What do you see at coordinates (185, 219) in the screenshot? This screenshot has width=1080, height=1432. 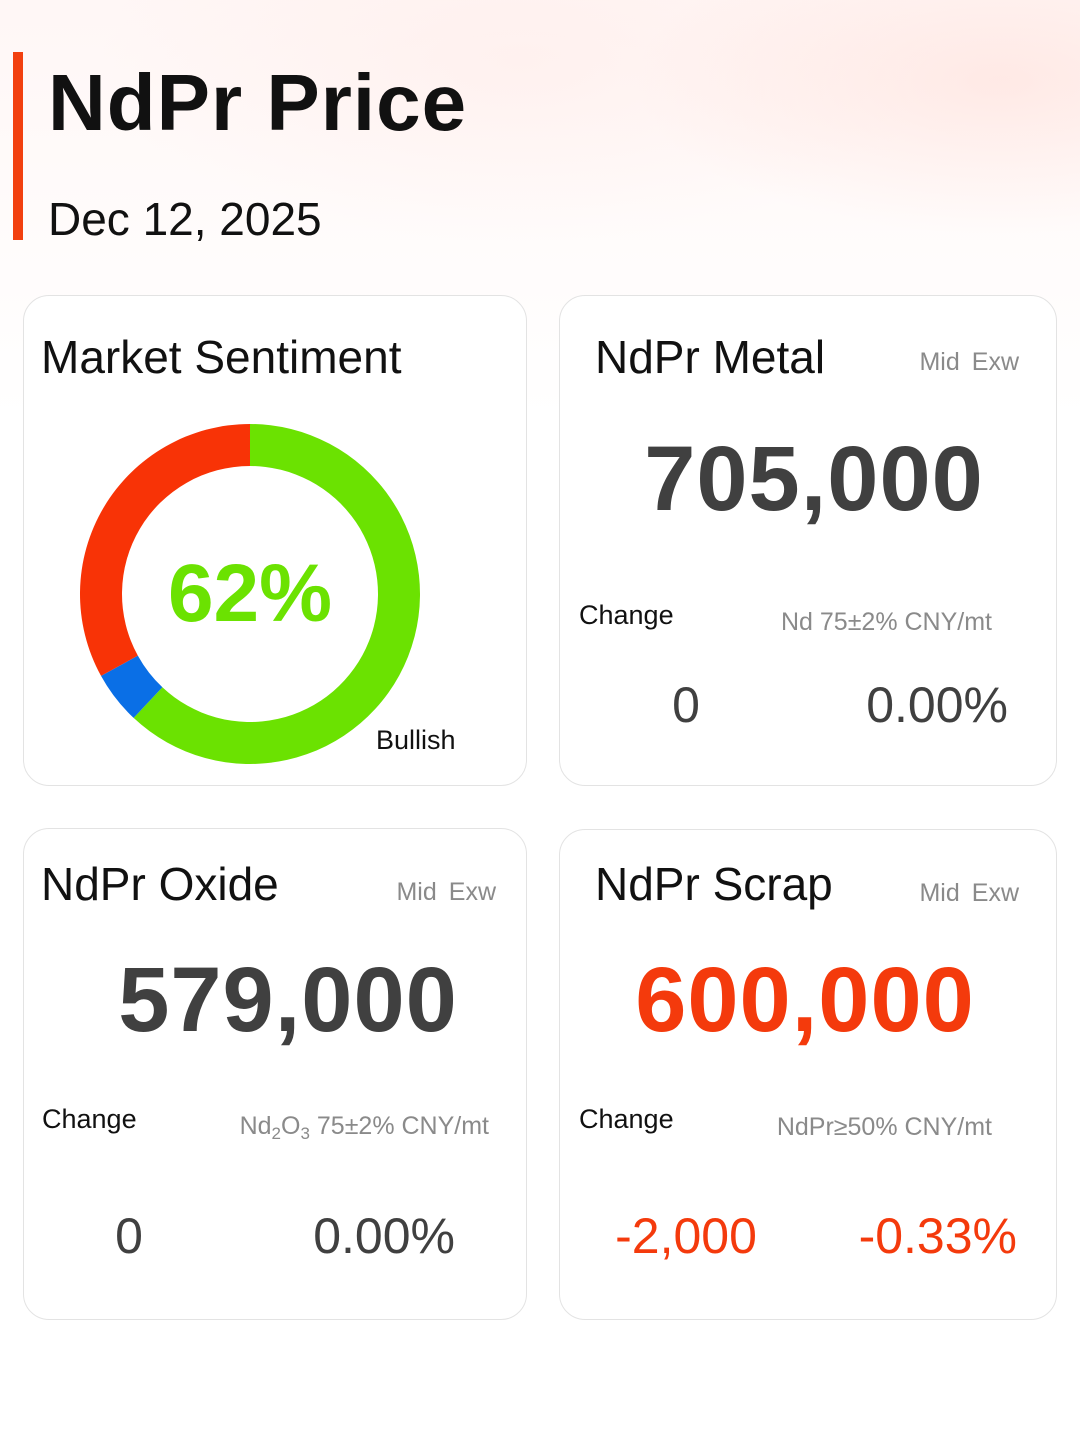 I see `page-date: Dec 12, 2025` at bounding box center [185, 219].